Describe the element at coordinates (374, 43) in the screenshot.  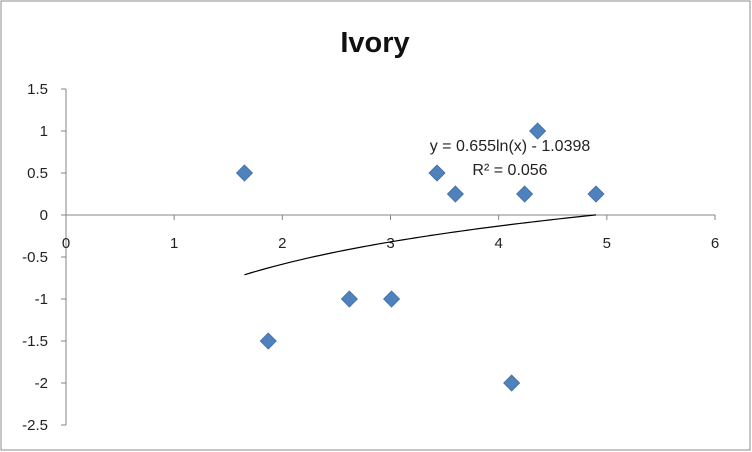
I see `chart-title: Ivory` at that location.